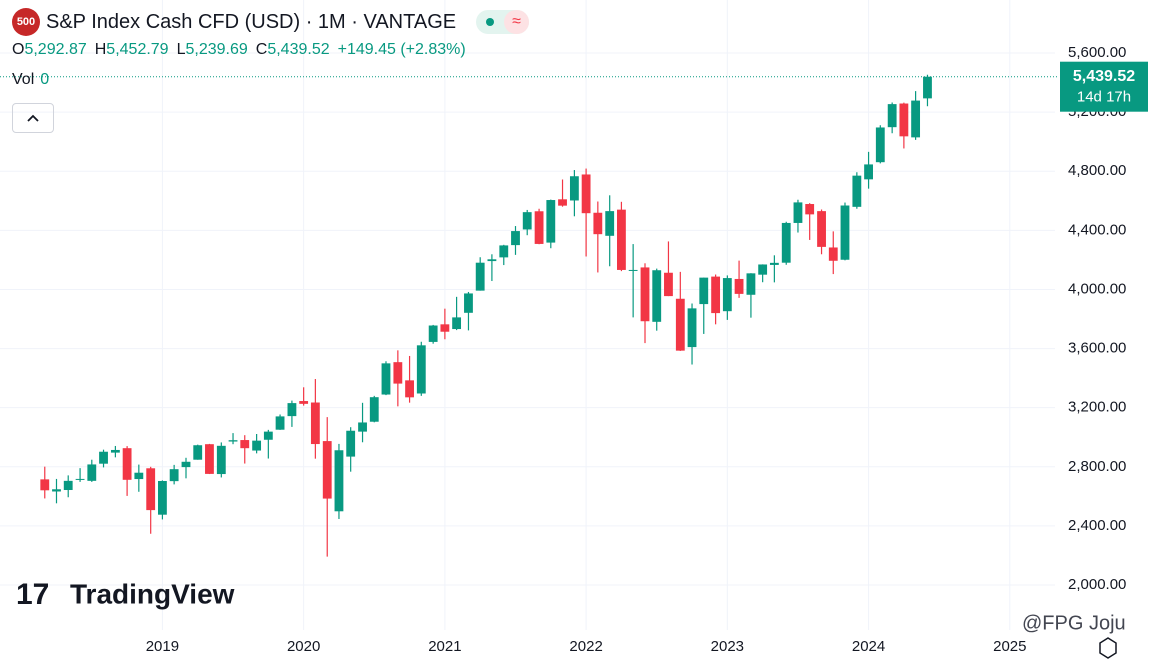 The width and height of the screenshot is (1153, 663). I want to click on y-tick-label: 5,600.00, so click(1097, 52).